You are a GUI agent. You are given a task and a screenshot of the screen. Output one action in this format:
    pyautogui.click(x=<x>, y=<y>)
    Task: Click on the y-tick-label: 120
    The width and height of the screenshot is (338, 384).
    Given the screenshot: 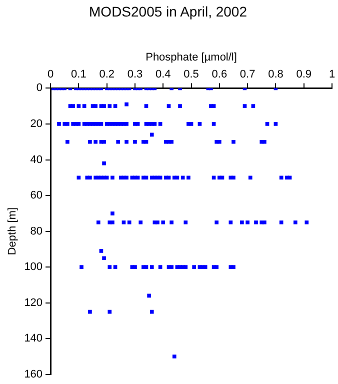 What is the action you would take?
    pyautogui.click(x=33, y=302)
    